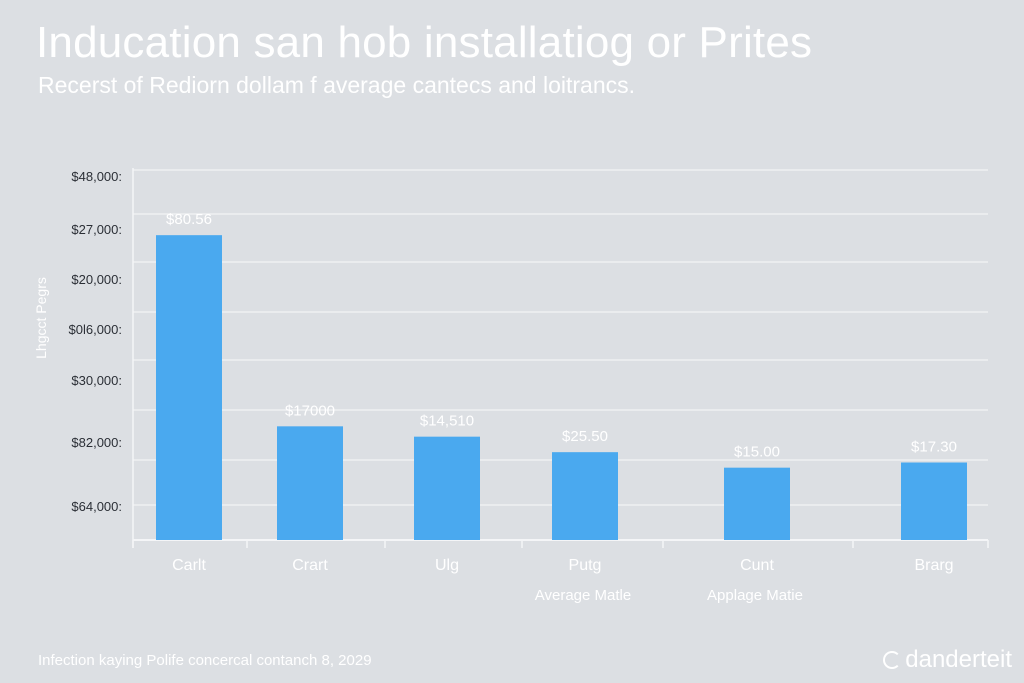 The width and height of the screenshot is (1024, 683). Describe the element at coordinates (447, 565) in the screenshot. I see `x-tick-label: Ulg` at that location.